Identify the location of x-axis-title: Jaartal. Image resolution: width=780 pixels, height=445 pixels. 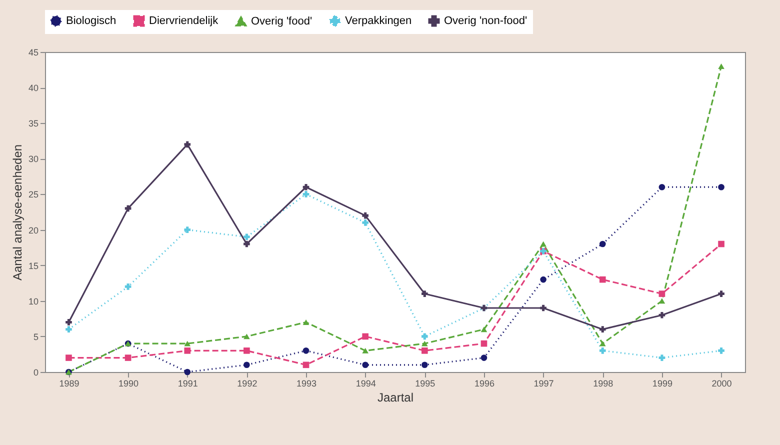
(395, 397).